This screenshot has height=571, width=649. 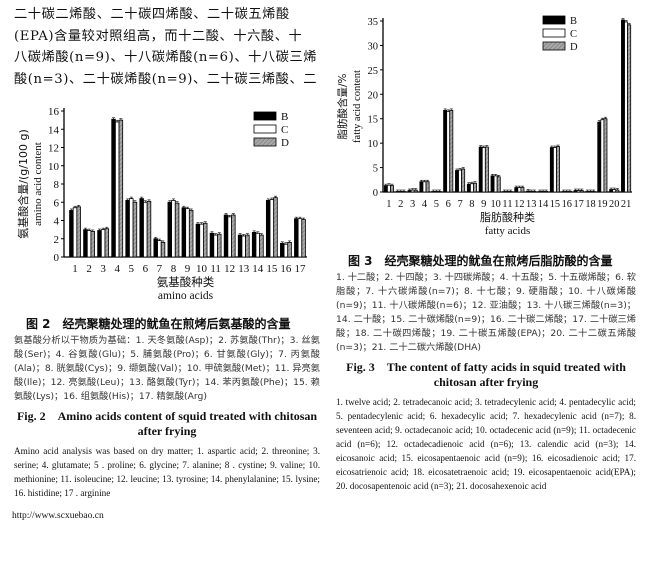 What do you see at coordinates (373, 144) in the screenshot?
I see `y-tick-label: 10` at bounding box center [373, 144].